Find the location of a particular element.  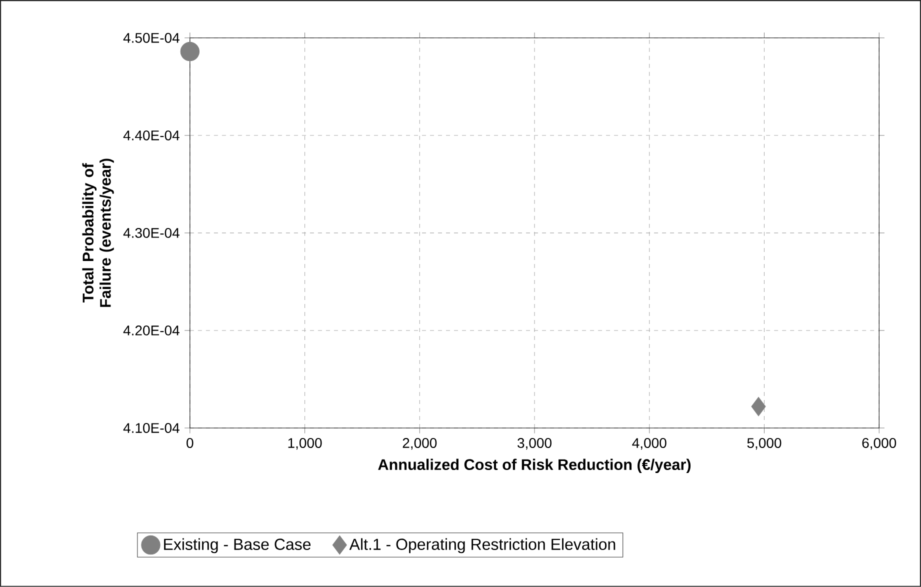

x-axis-title: Annualized Cost of Risk Reduction (€/year) is located at coordinates (534, 466).